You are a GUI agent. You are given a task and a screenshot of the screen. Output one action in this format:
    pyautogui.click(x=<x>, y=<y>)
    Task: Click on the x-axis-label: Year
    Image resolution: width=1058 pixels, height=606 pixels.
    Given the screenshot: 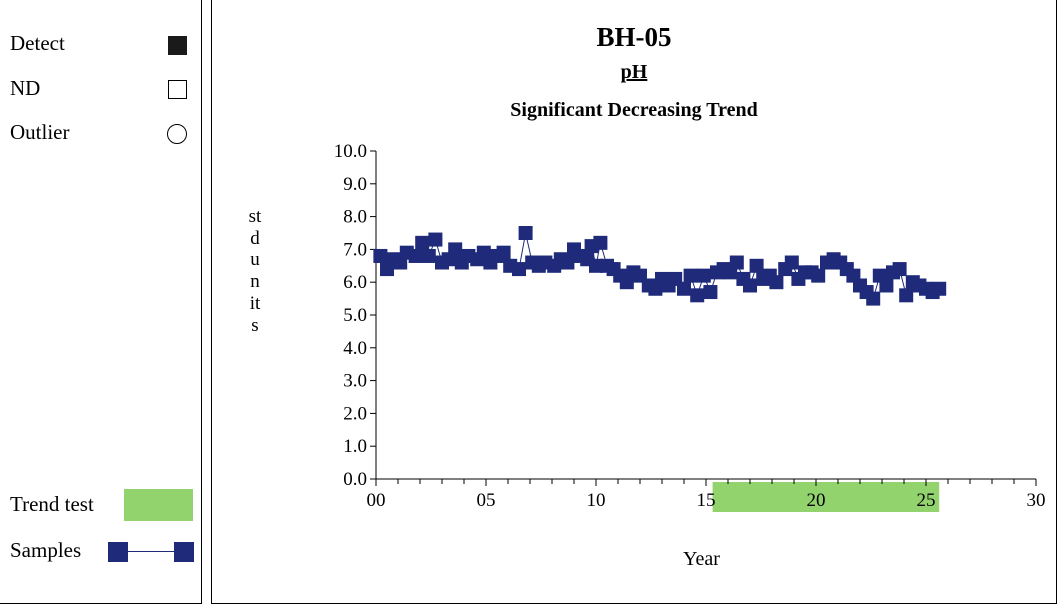 What is the action you would take?
    pyautogui.click(x=701, y=559)
    